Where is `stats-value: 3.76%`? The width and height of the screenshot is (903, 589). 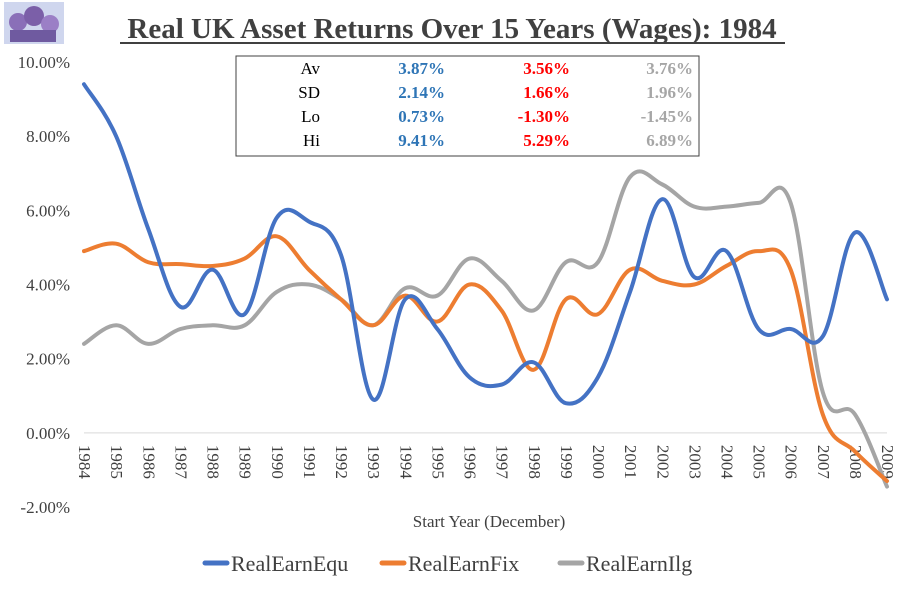
stats-value: 3.76% is located at coordinates (669, 68).